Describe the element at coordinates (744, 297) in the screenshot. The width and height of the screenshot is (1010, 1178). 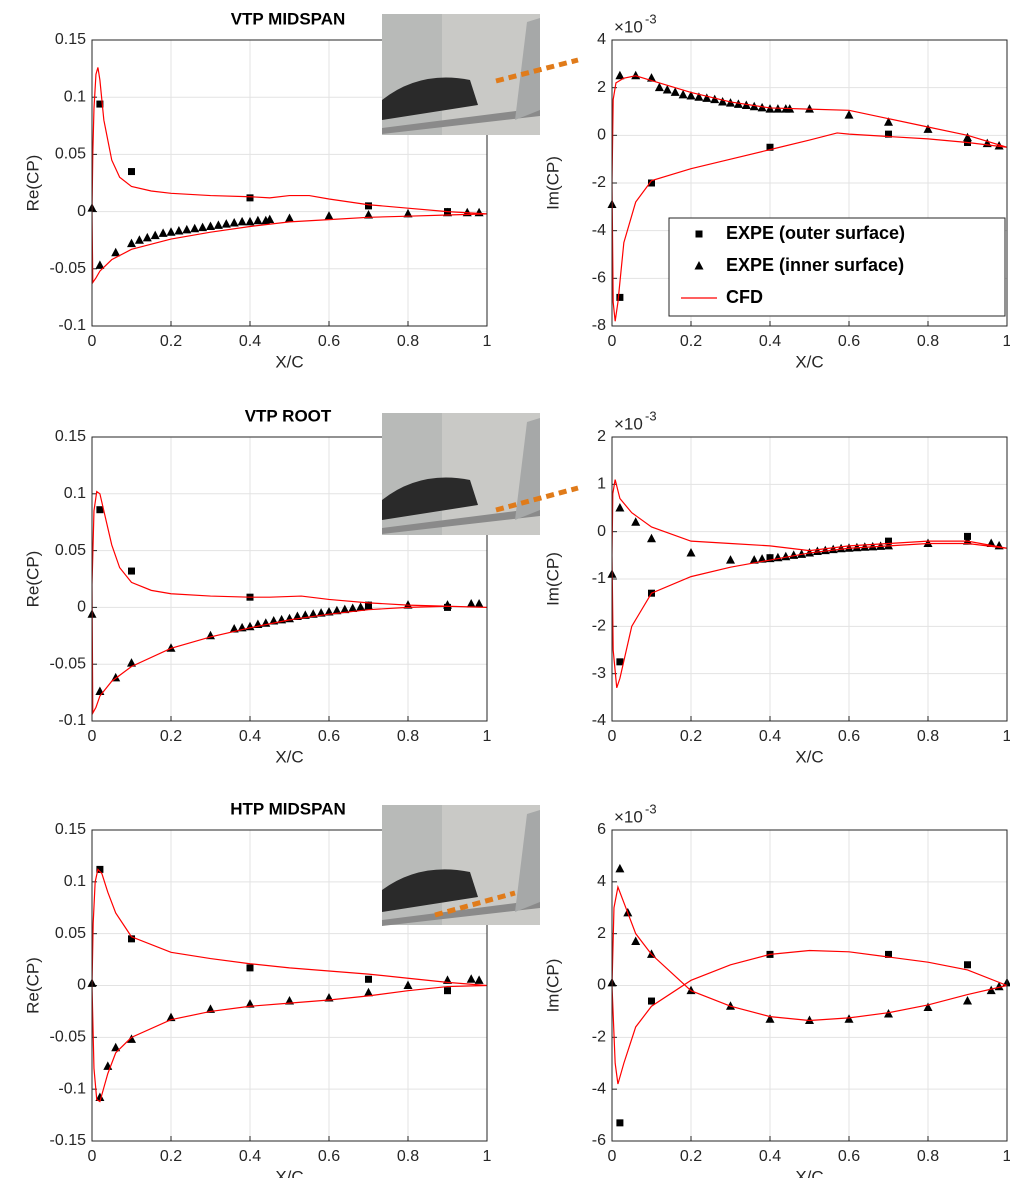
I see `legend-label: CFD` at that location.